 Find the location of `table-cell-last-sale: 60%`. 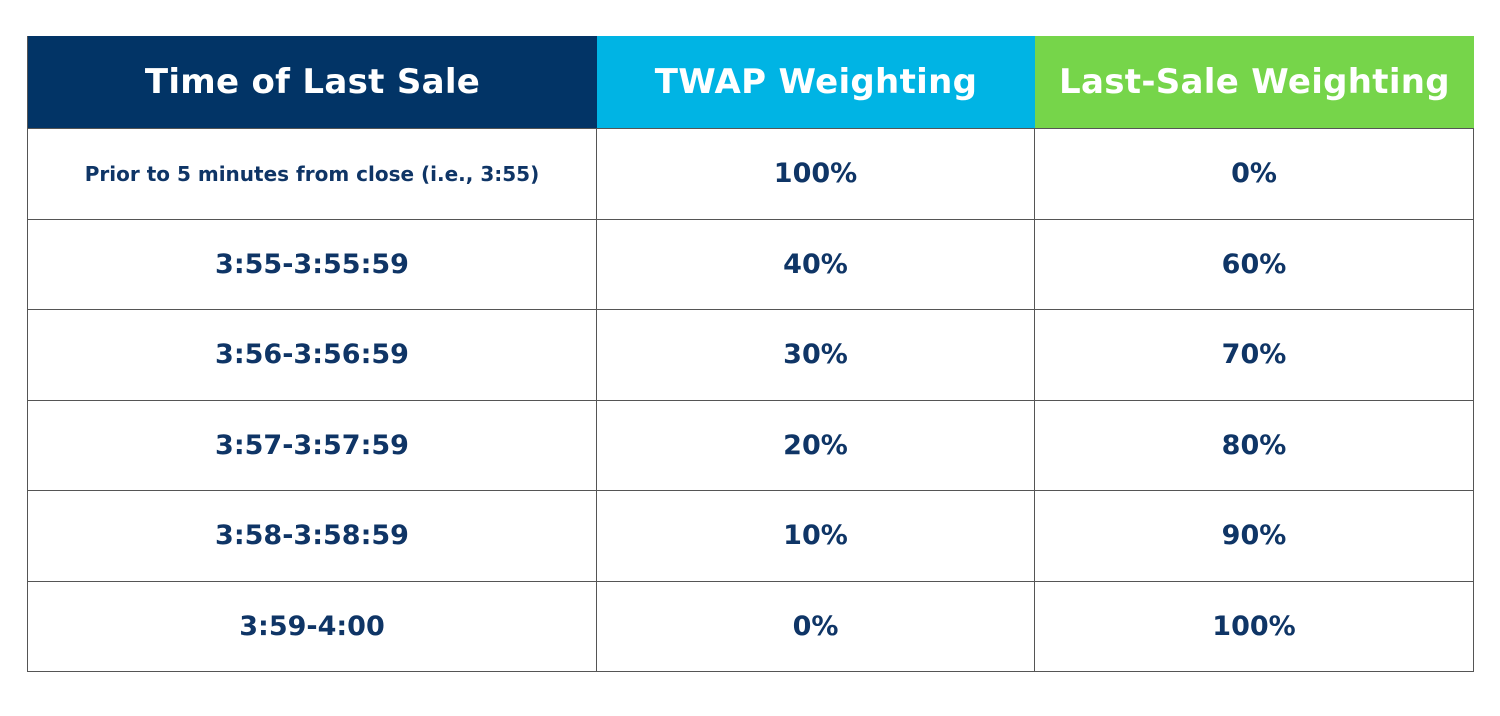

table-cell-last-sale: 60% is located at coordinates (1254, 263).